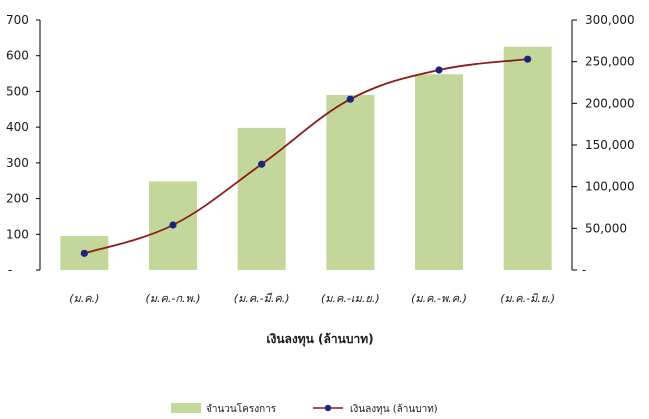  What do you see at coordinates (186, 408) in the screenshot?
I see `legend-bar-swatch` at bounding box center [186, 408].